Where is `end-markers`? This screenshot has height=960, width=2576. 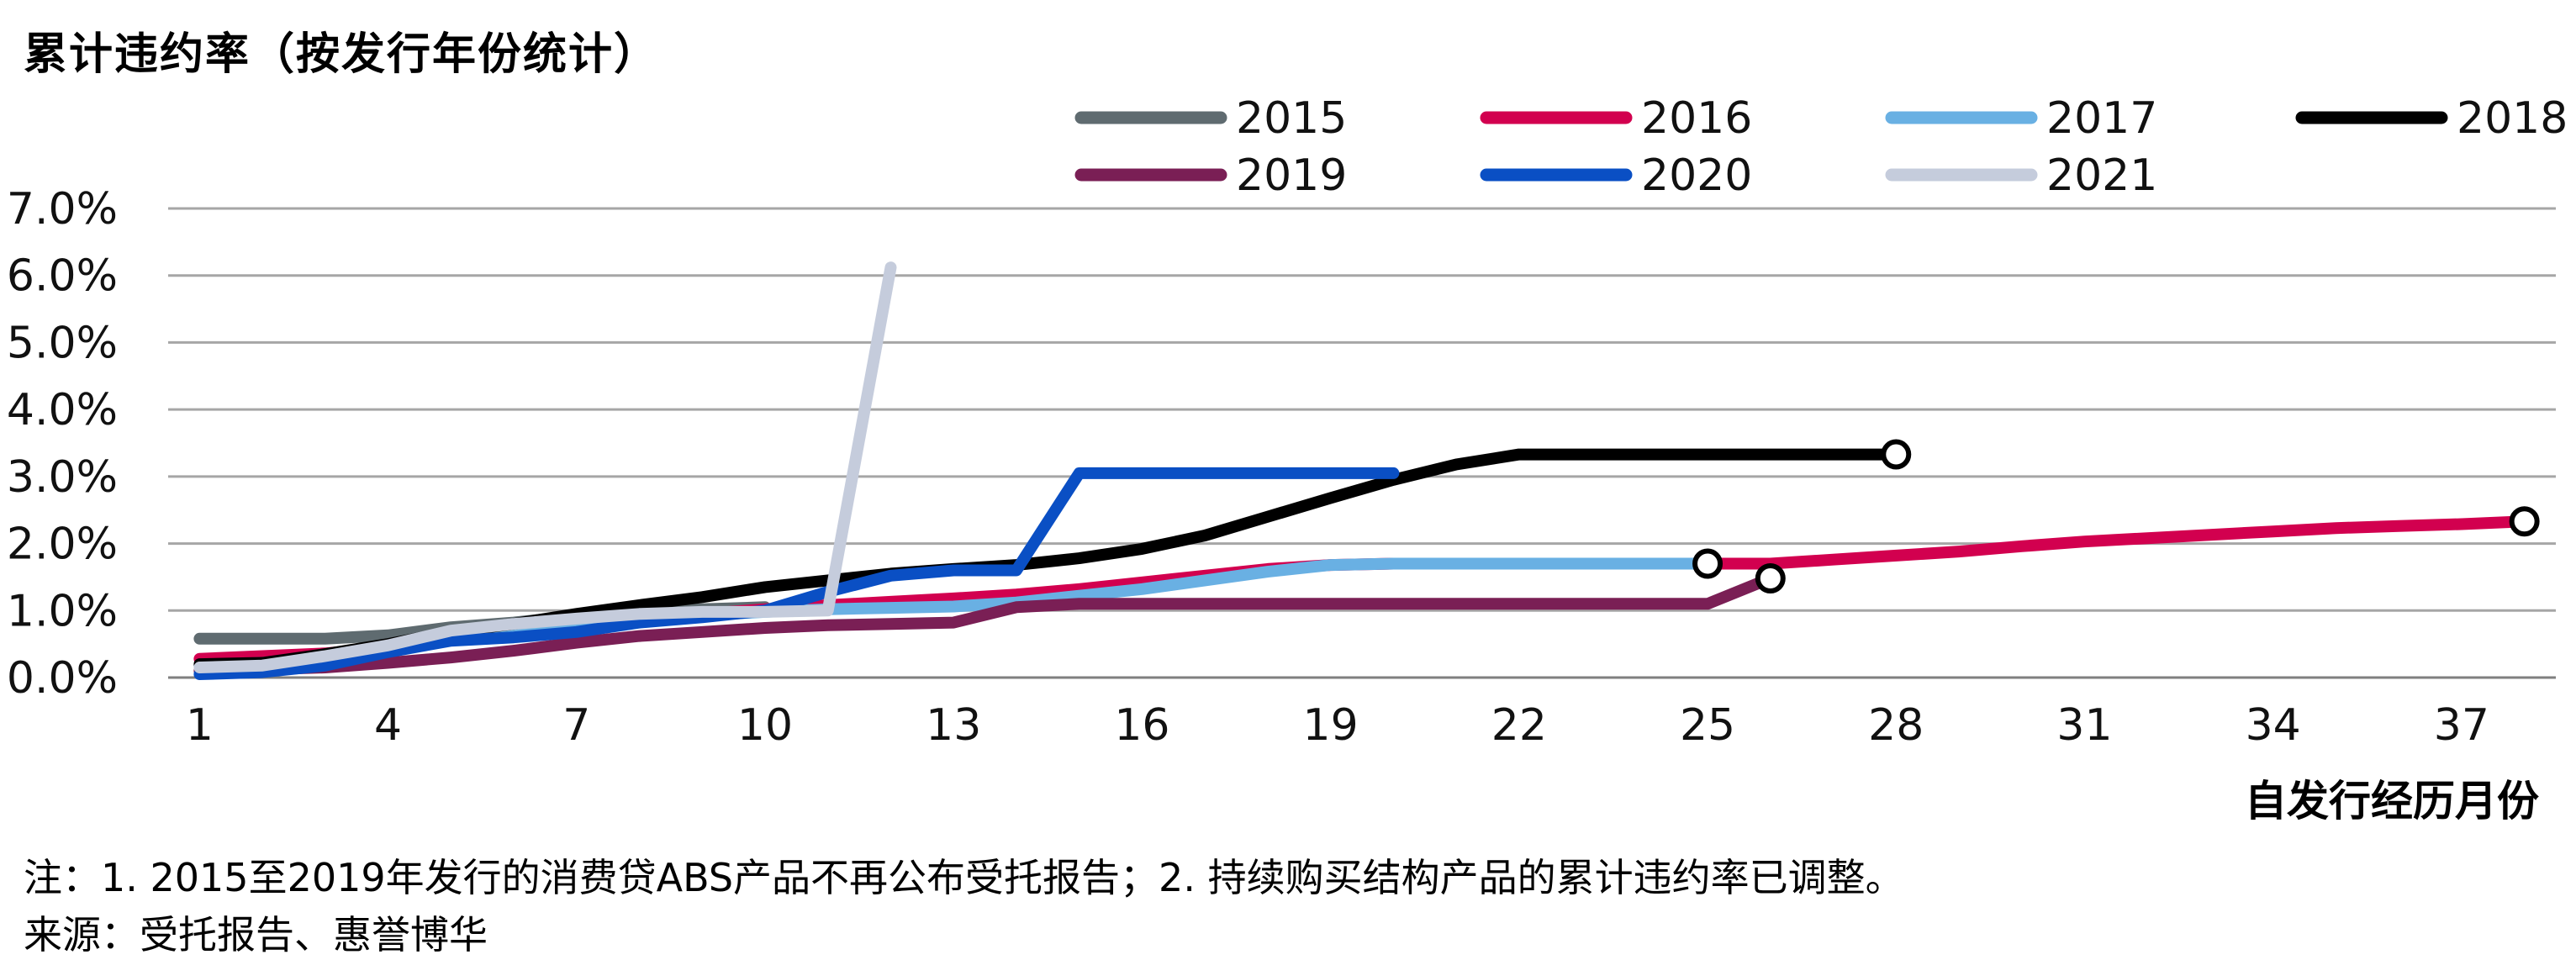
end-markers is located at coordinates (2116, 516).